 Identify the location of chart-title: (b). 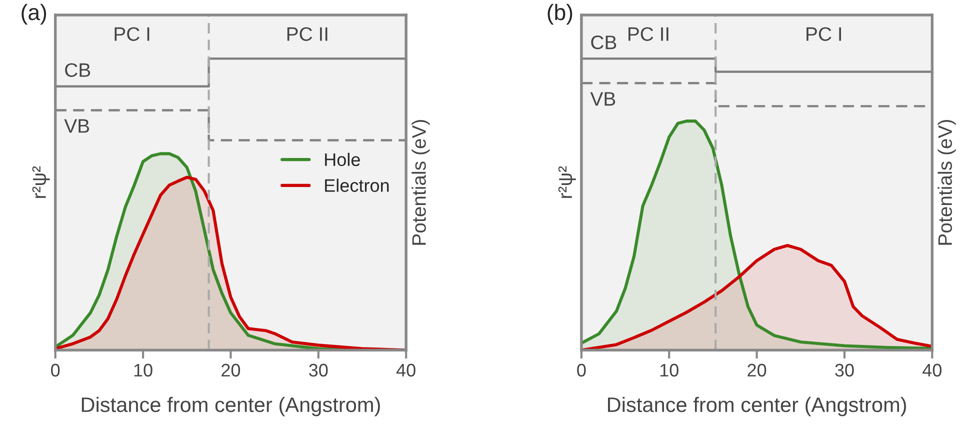
(560, 14).